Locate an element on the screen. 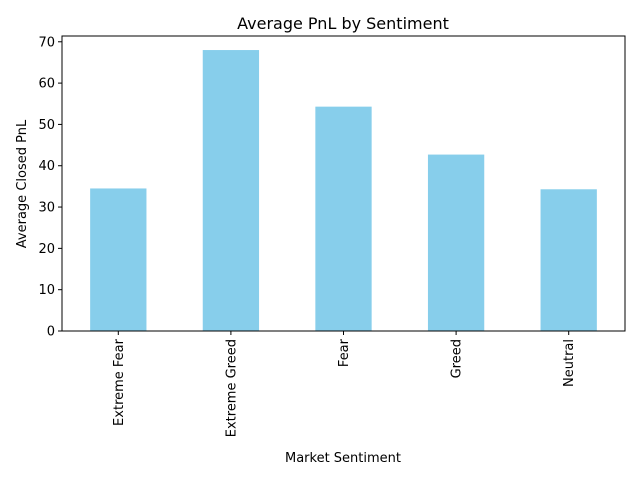 This screenshot has width=640, height=480. y-tick-label: 40 is located at coordinates (46, 166).